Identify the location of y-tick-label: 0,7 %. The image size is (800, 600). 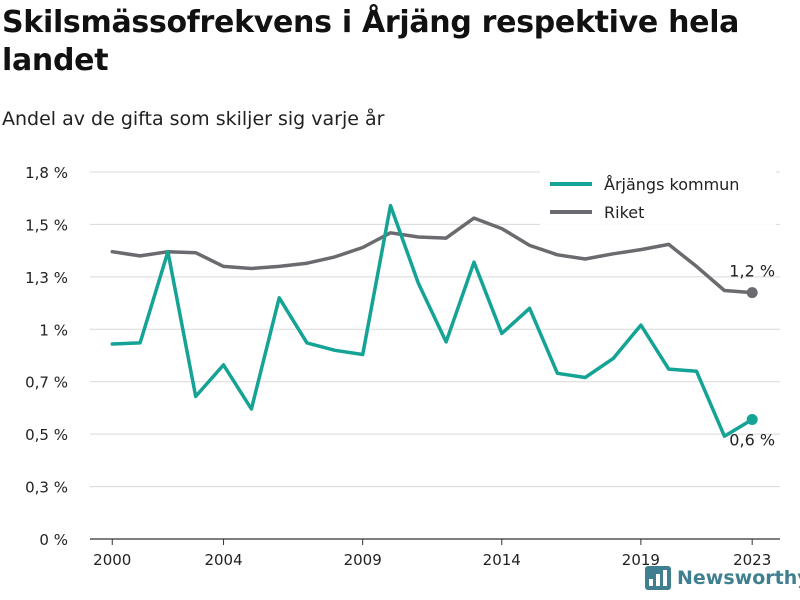
(46, 383).